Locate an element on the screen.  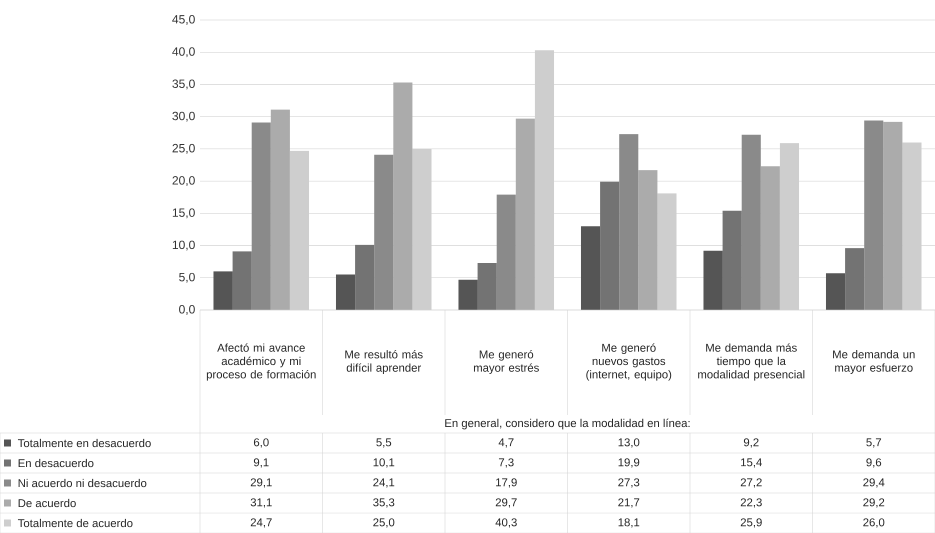
data-label: 29,2 is located at coordinates (873, 503).